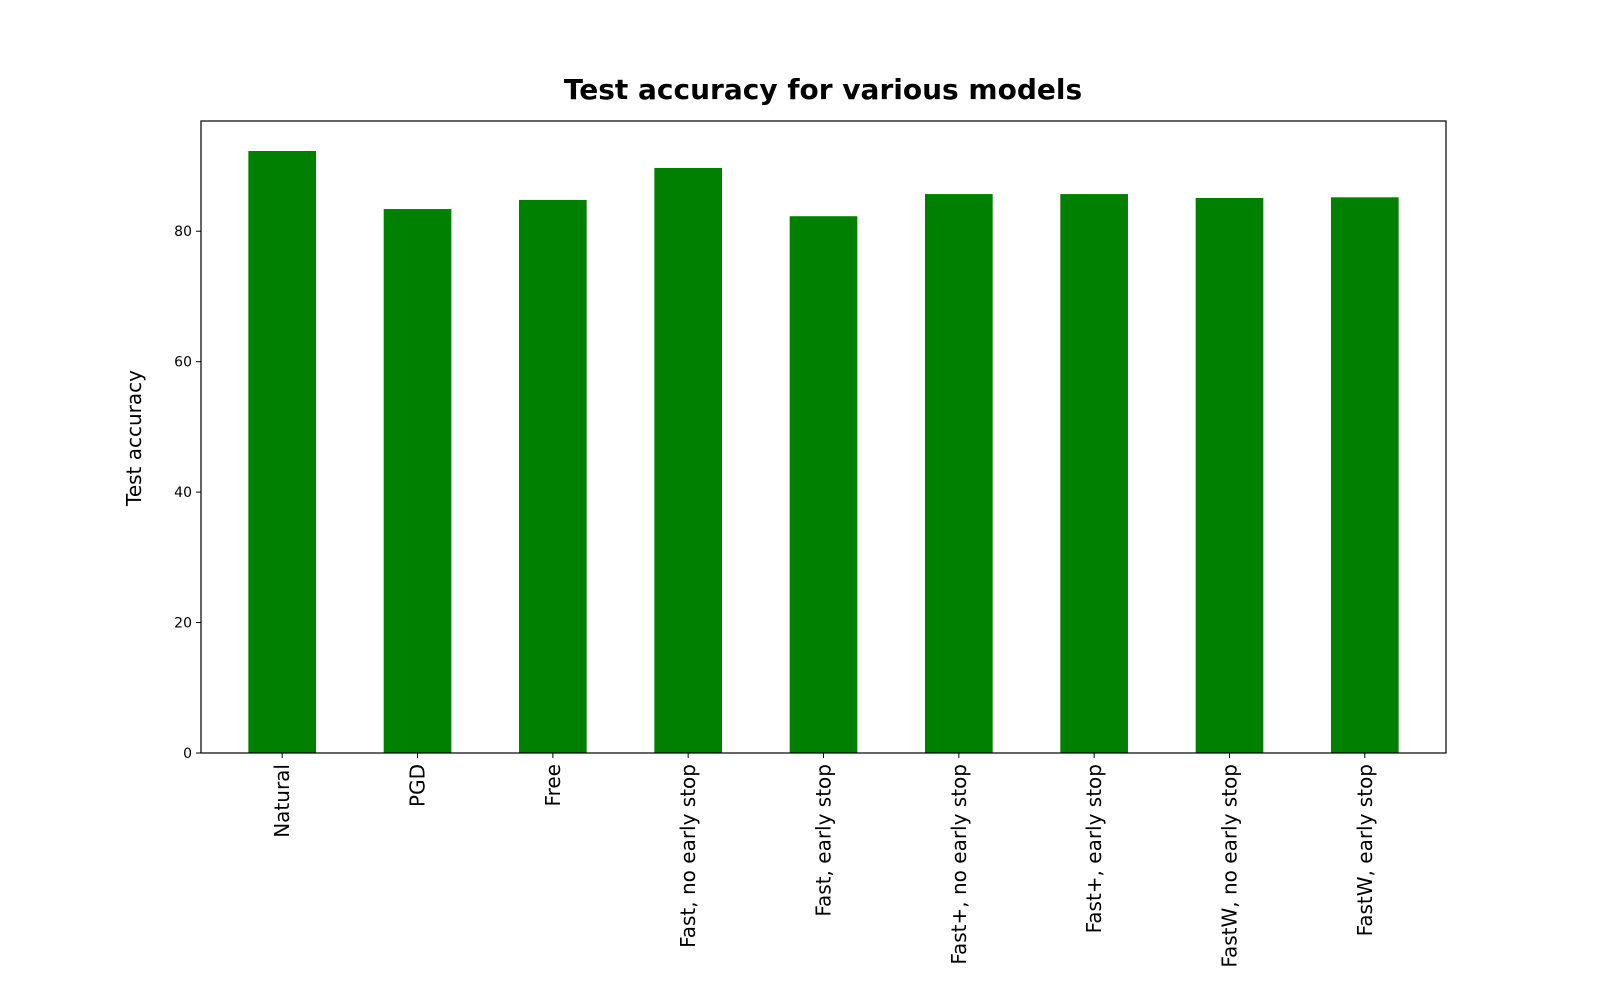  Describe the element at coordinates (823, 89) in the screenshot. I see `chart-title: Test accuracy for various models` at that location.